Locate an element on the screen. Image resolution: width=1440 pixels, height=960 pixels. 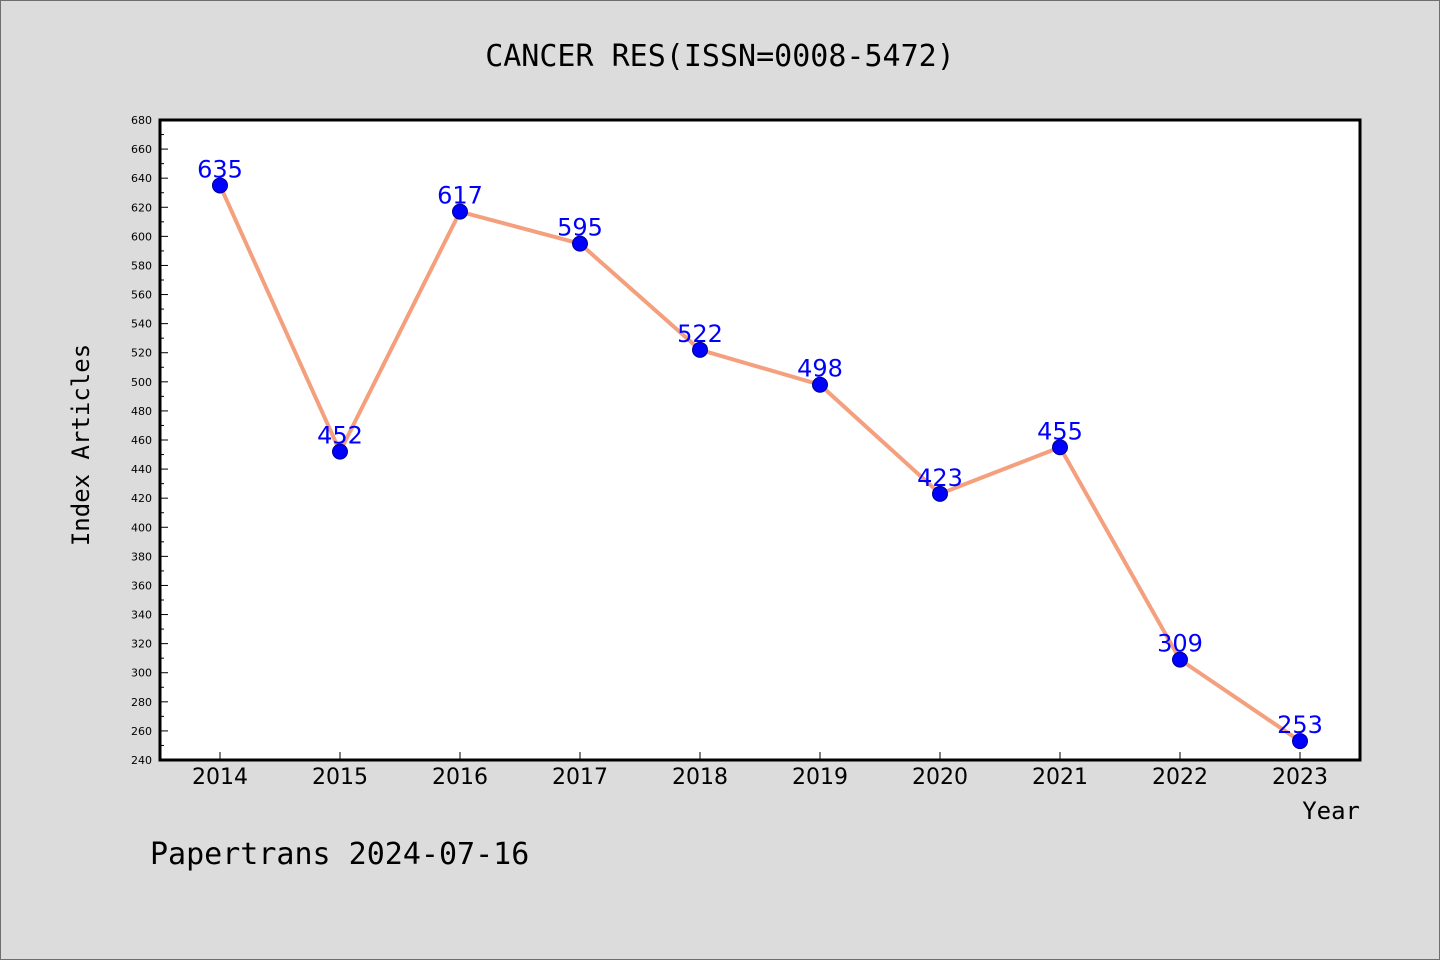
x-tick-label: 2021 is located at coordinates (1060, 777).